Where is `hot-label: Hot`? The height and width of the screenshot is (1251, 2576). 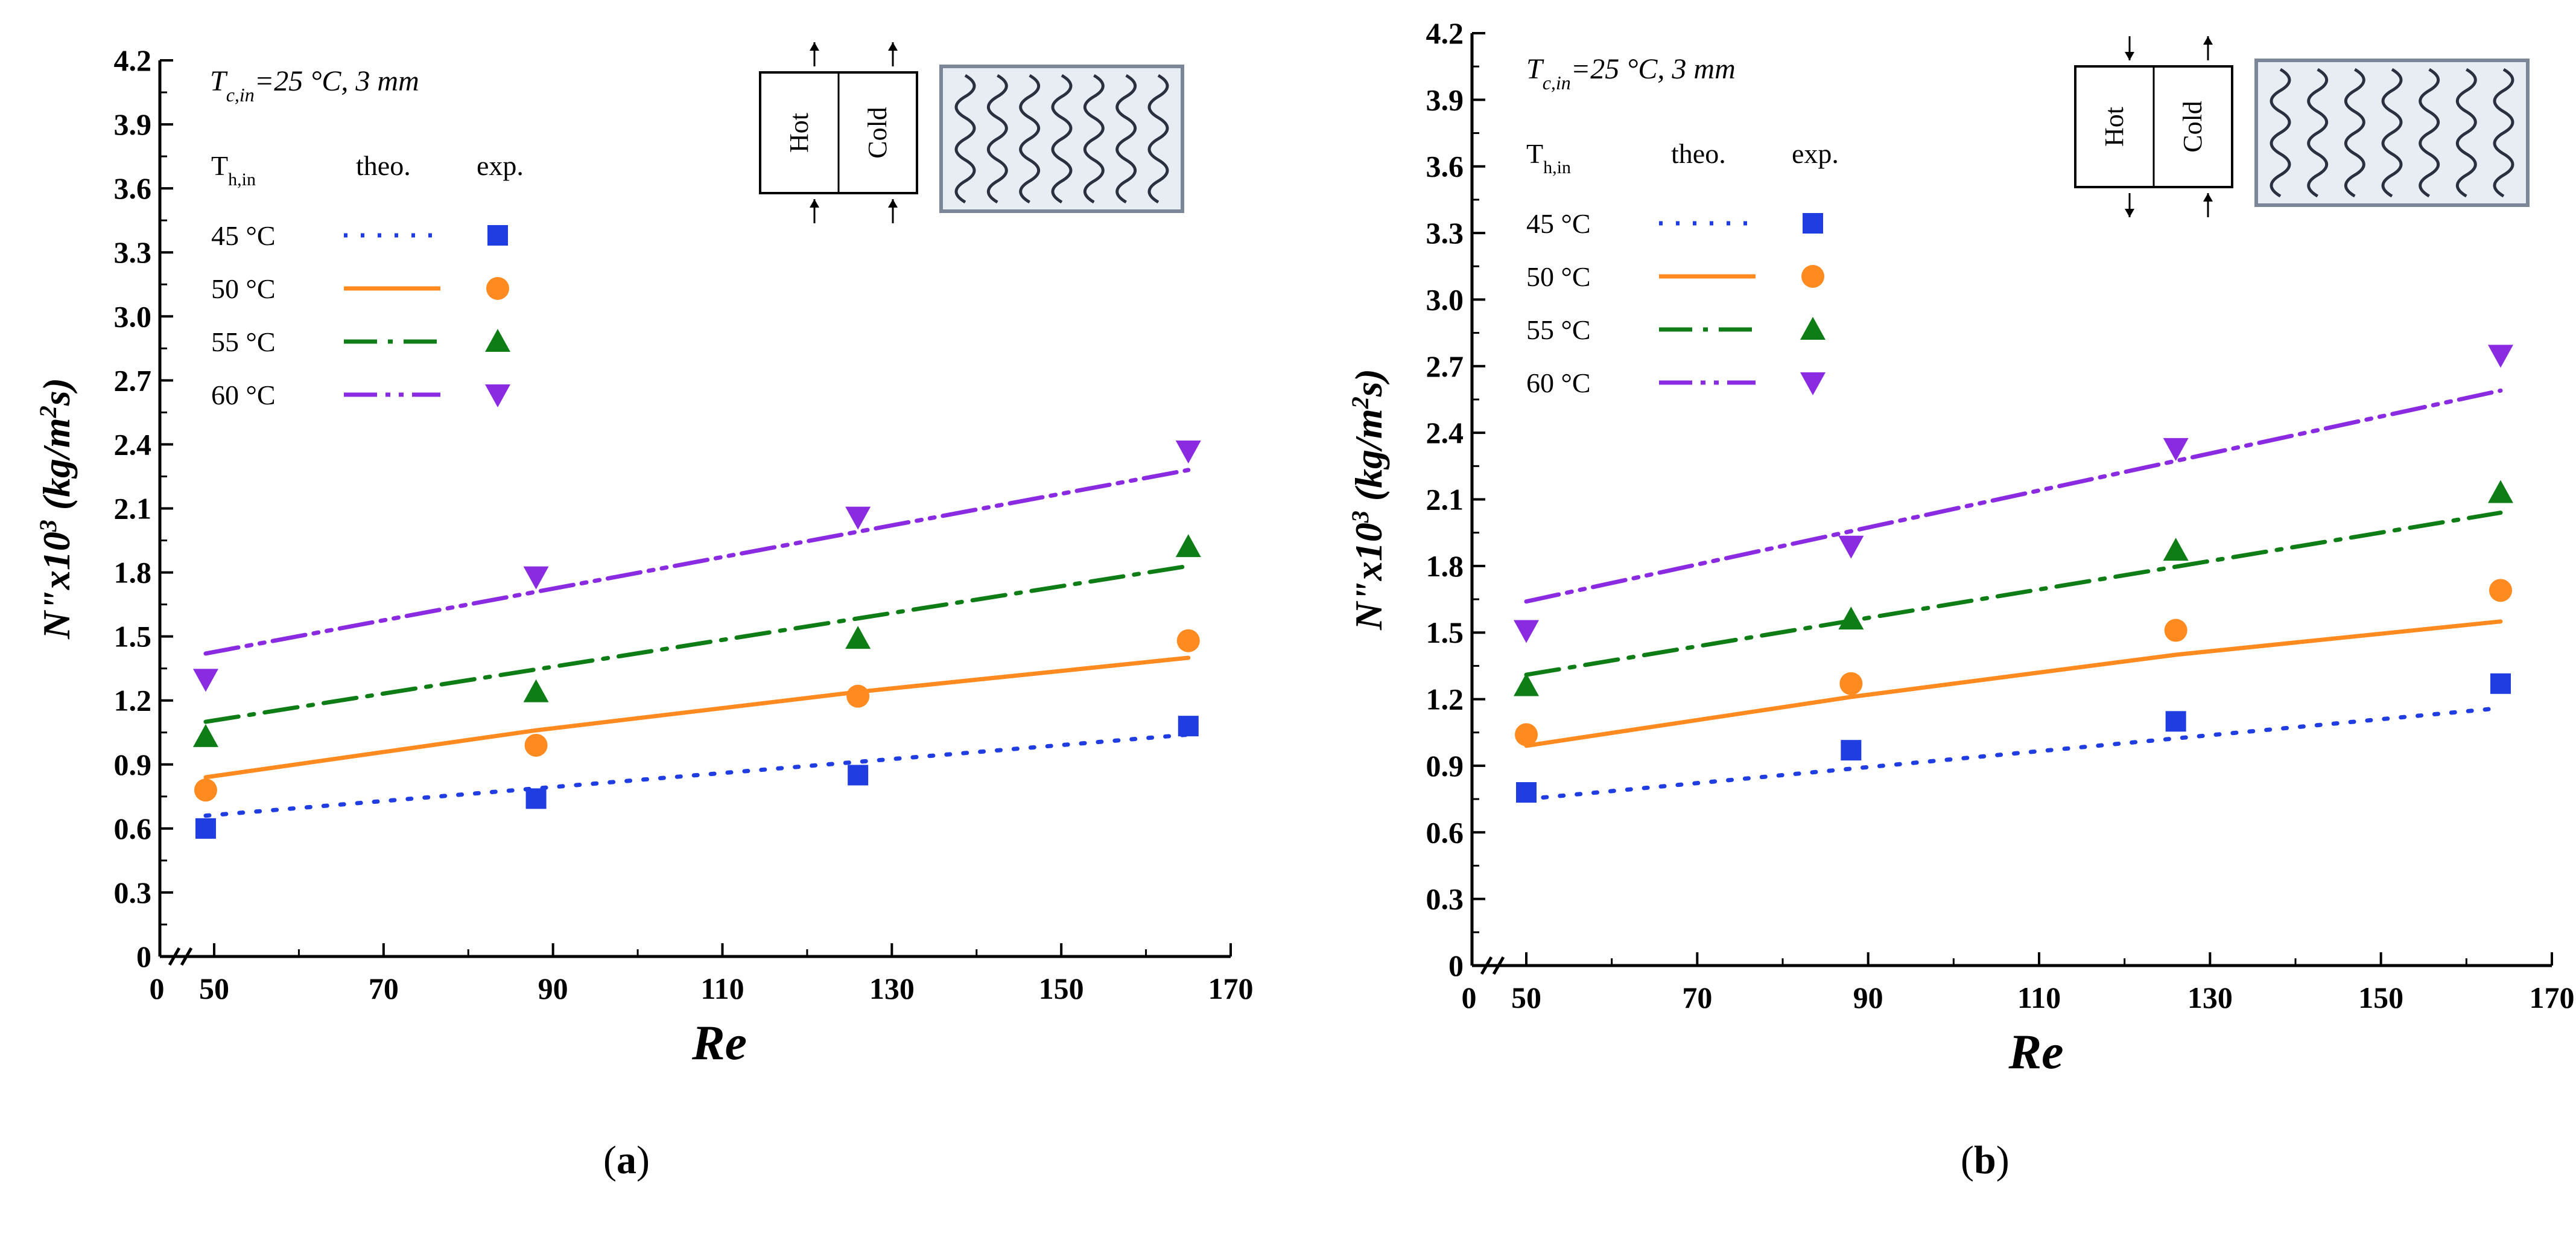 hot-label: Hot is located at coordinates (2114, 127).